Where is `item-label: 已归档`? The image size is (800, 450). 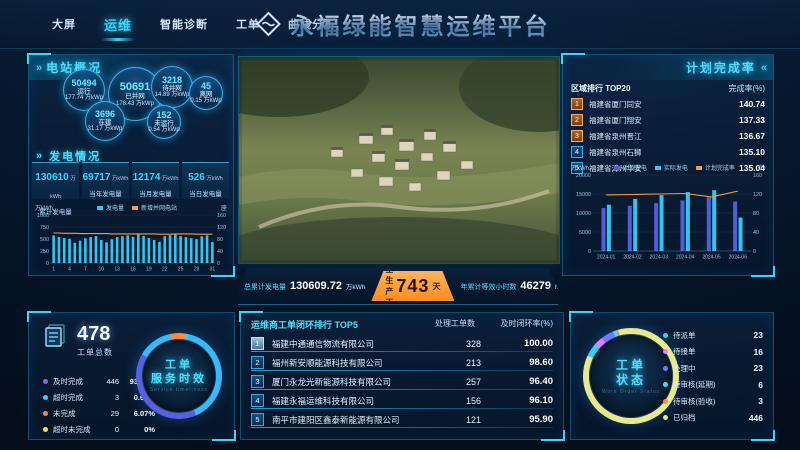
item-label: 已归档 is located at coordinates (684, 418).